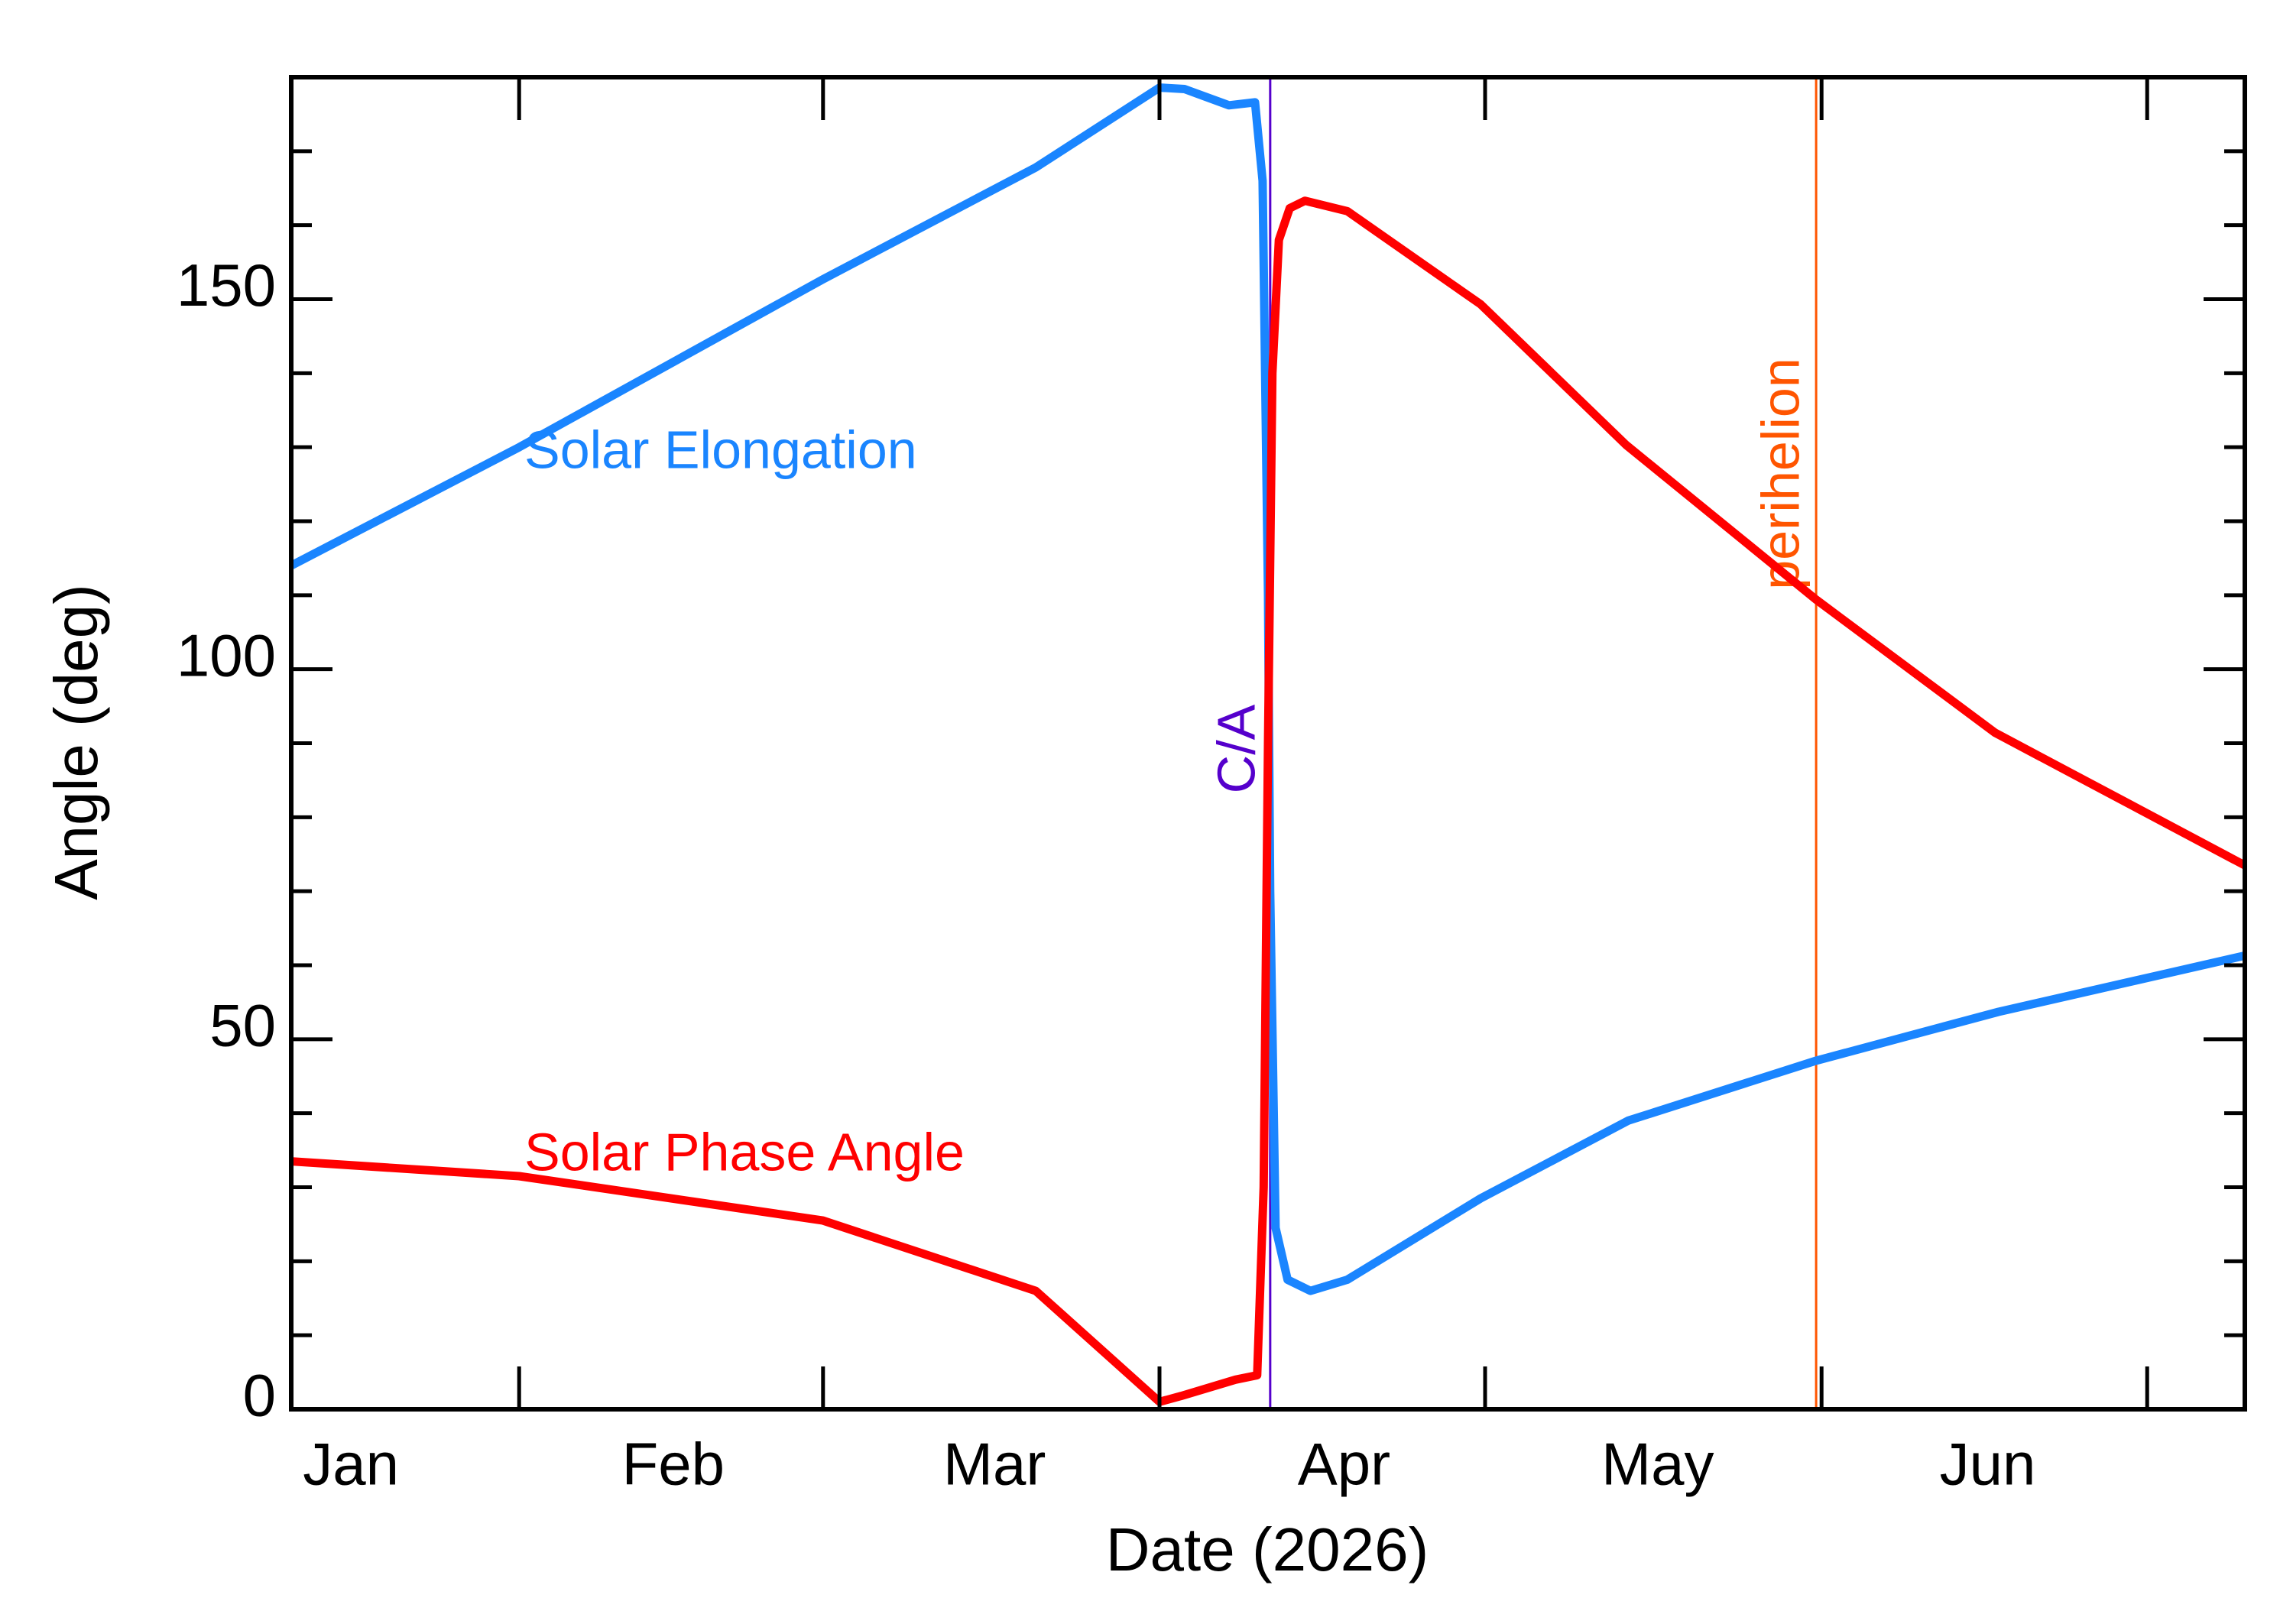  I want to click on x-tick-label: Apr, so click(1344, 1464).